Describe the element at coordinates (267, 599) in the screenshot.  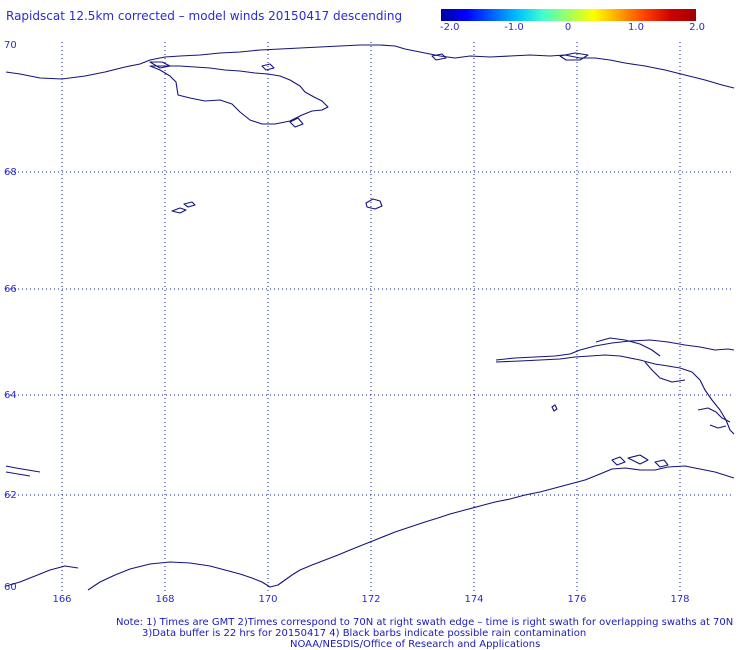
I see `lon-label-170: 170` at that location.